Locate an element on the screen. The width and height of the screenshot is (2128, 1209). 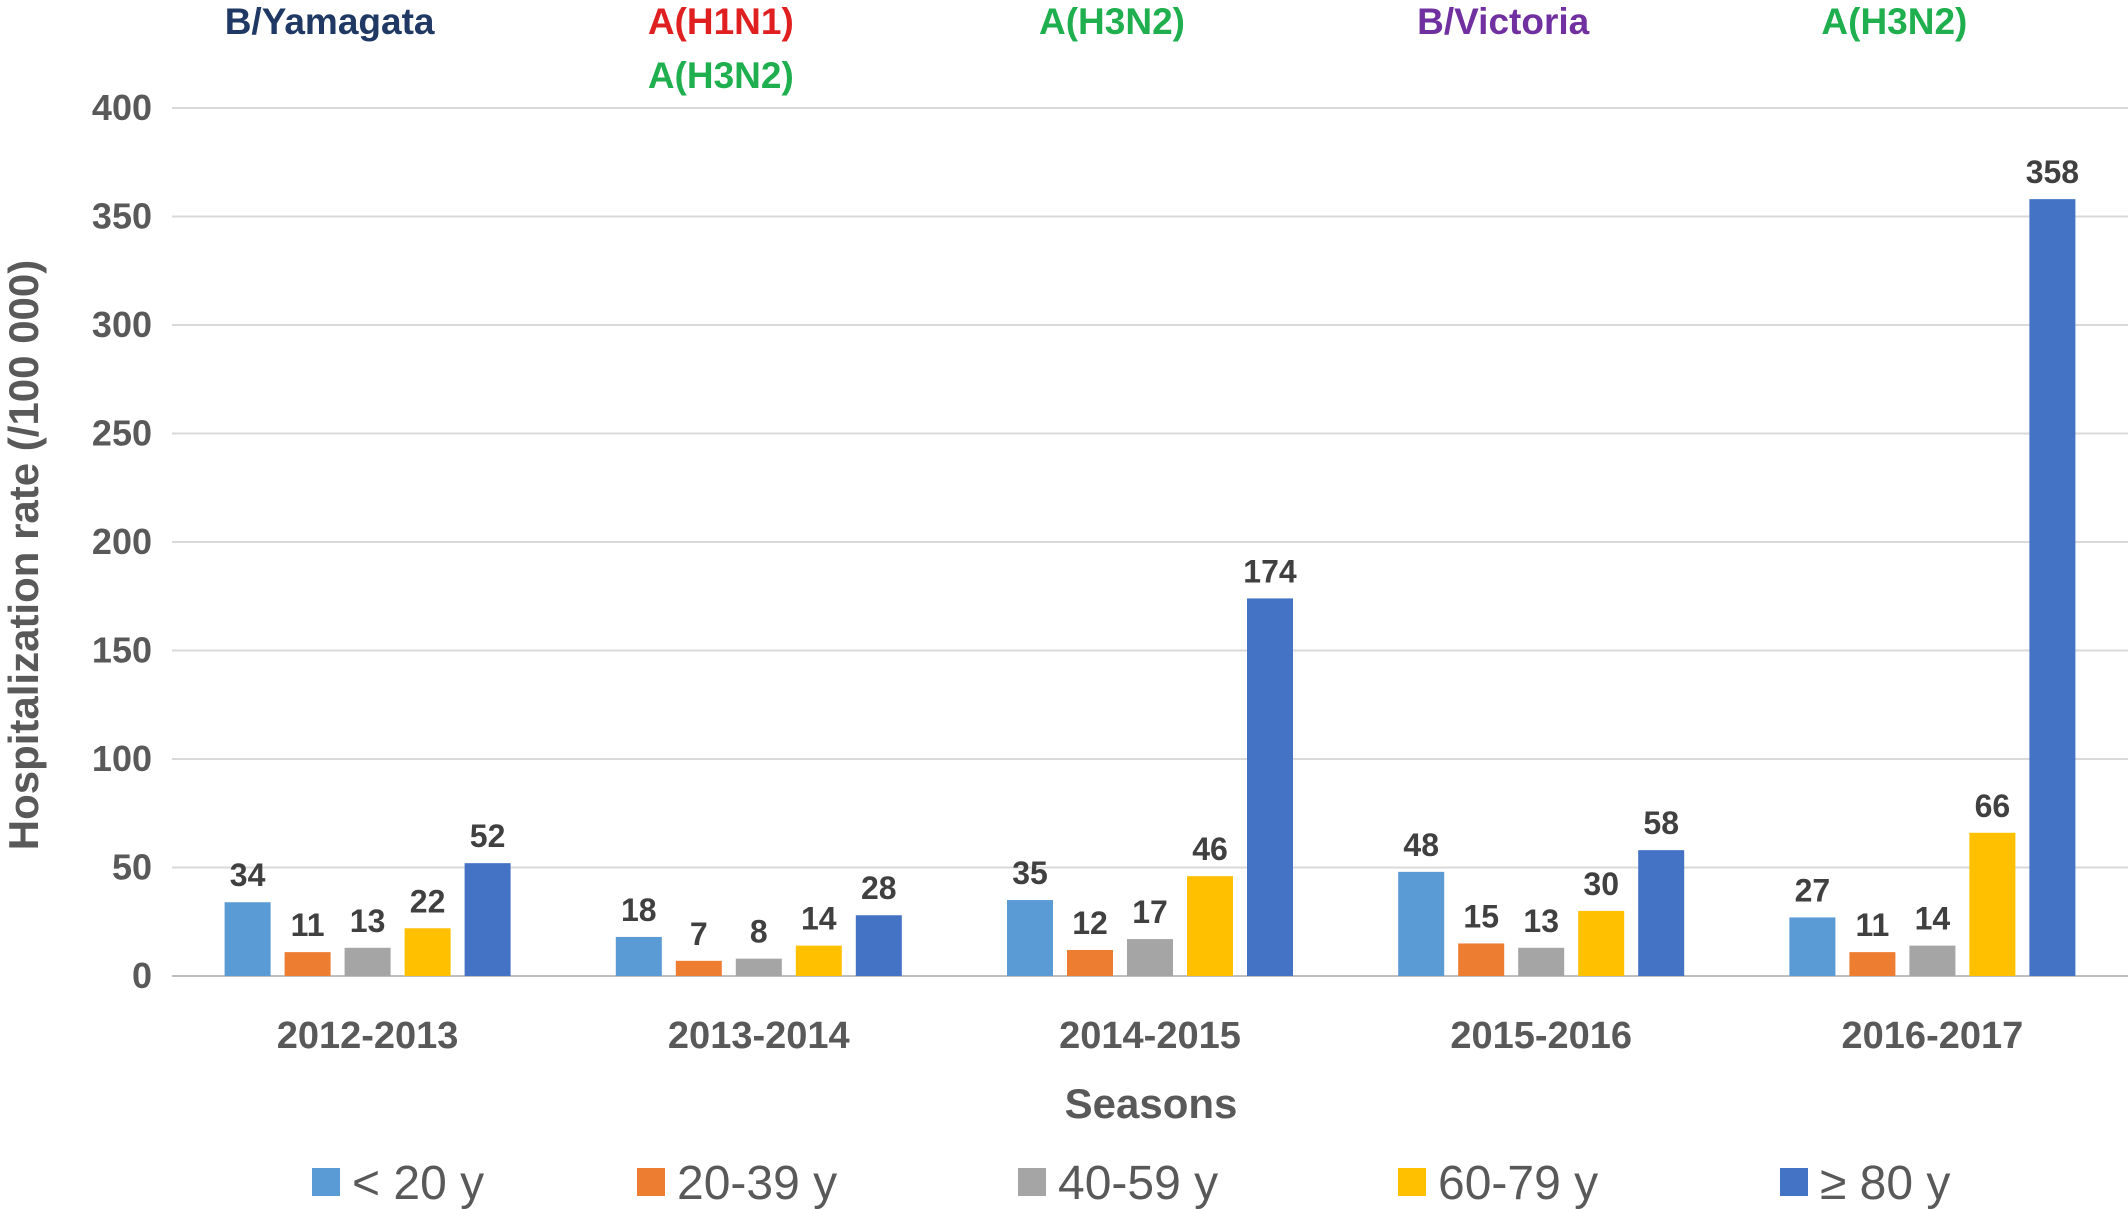
data-label: 15 is located at coordinates (1481, 916).